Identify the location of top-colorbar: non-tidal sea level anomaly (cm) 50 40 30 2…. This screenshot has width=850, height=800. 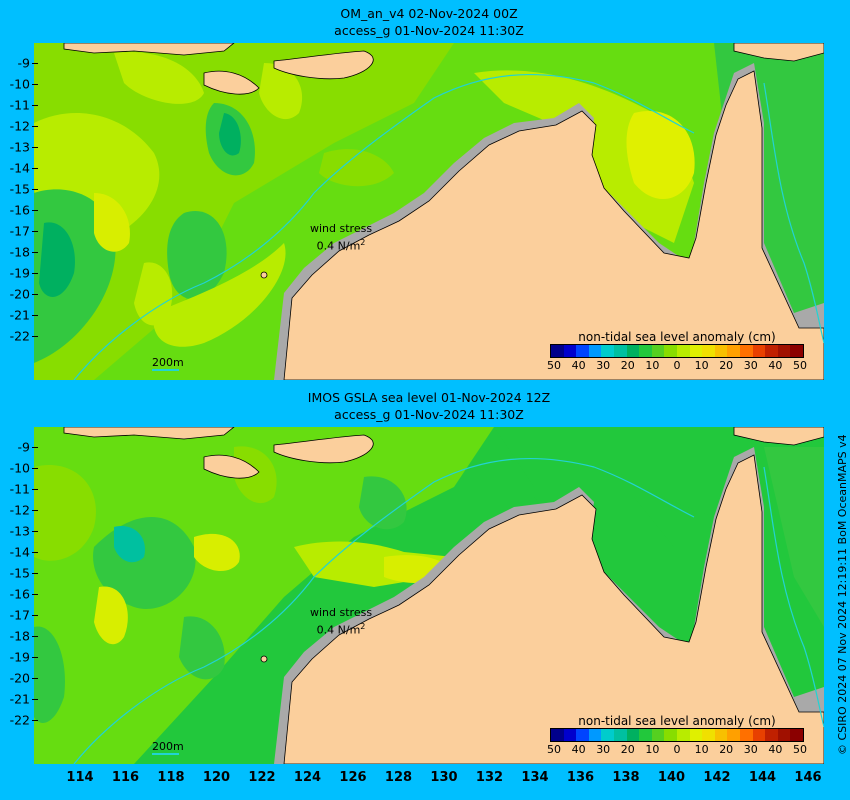
(677, 351).